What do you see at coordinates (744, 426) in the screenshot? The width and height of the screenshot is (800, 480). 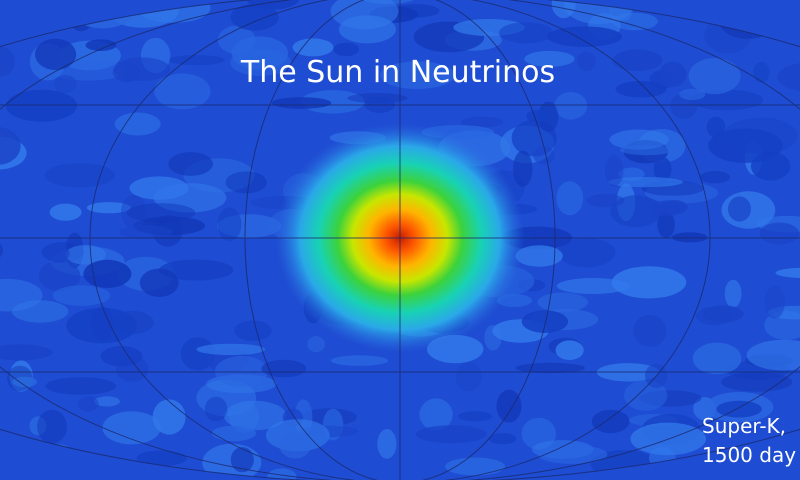 I see `caption-line: Super-K,` at bounding box center [744, 426].